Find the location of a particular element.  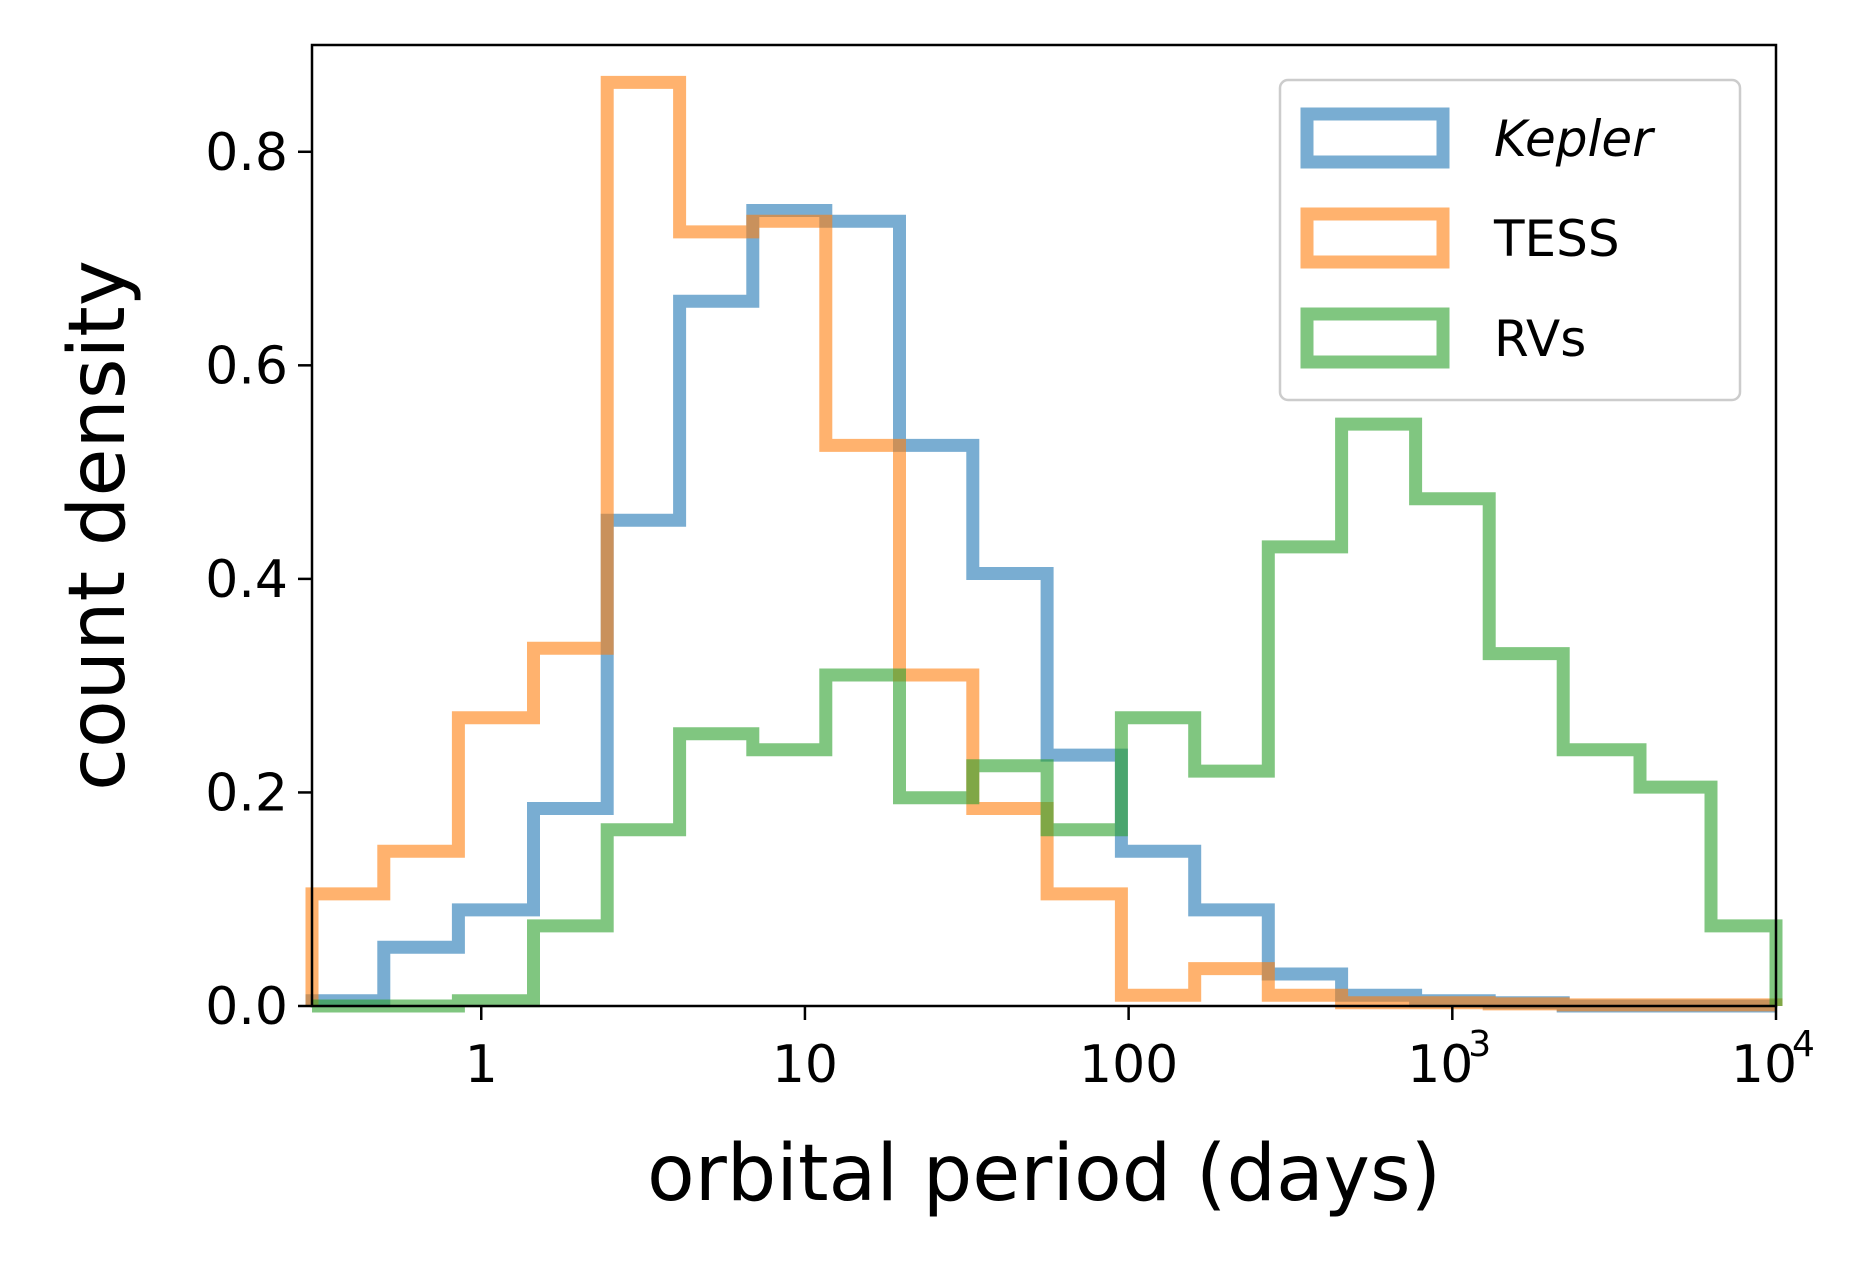

x-axis: 1 10 100 103 104 is located at coordinates (1140, 1050).